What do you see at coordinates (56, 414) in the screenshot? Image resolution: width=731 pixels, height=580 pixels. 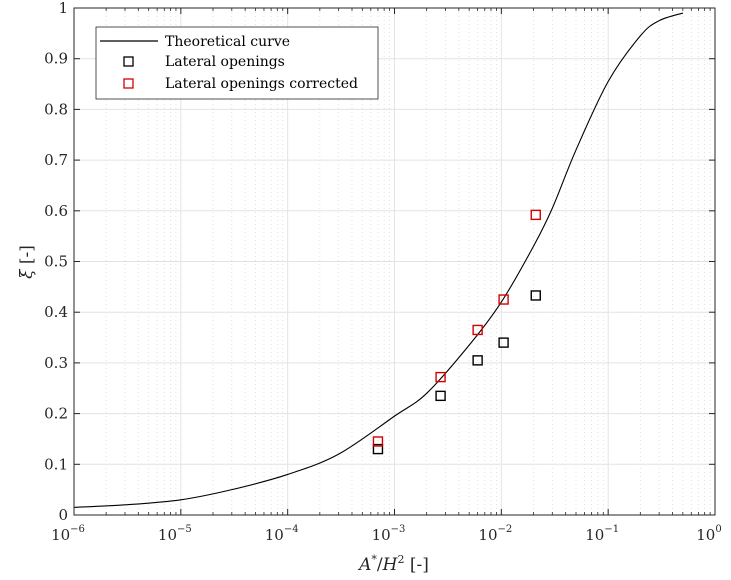 I see `y-tick-label: 0.2` at bounding box center [56, 414].